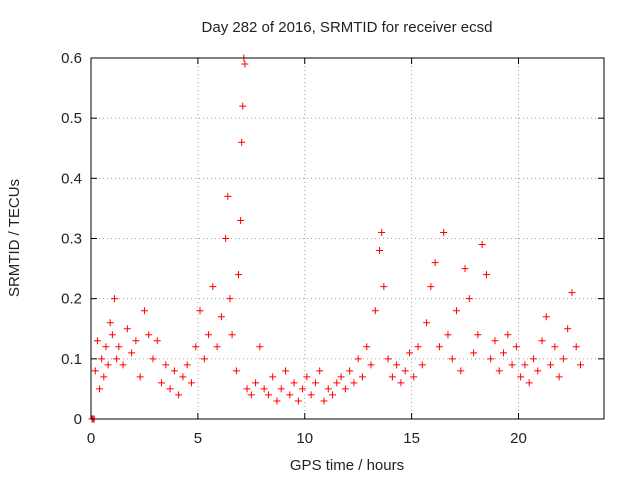 Image resolution: width=640 pixels, height=480 pixels. Describe the element at coordinates (198, 438) in the screenshot. I see `x-tick-label: 5` at that location.